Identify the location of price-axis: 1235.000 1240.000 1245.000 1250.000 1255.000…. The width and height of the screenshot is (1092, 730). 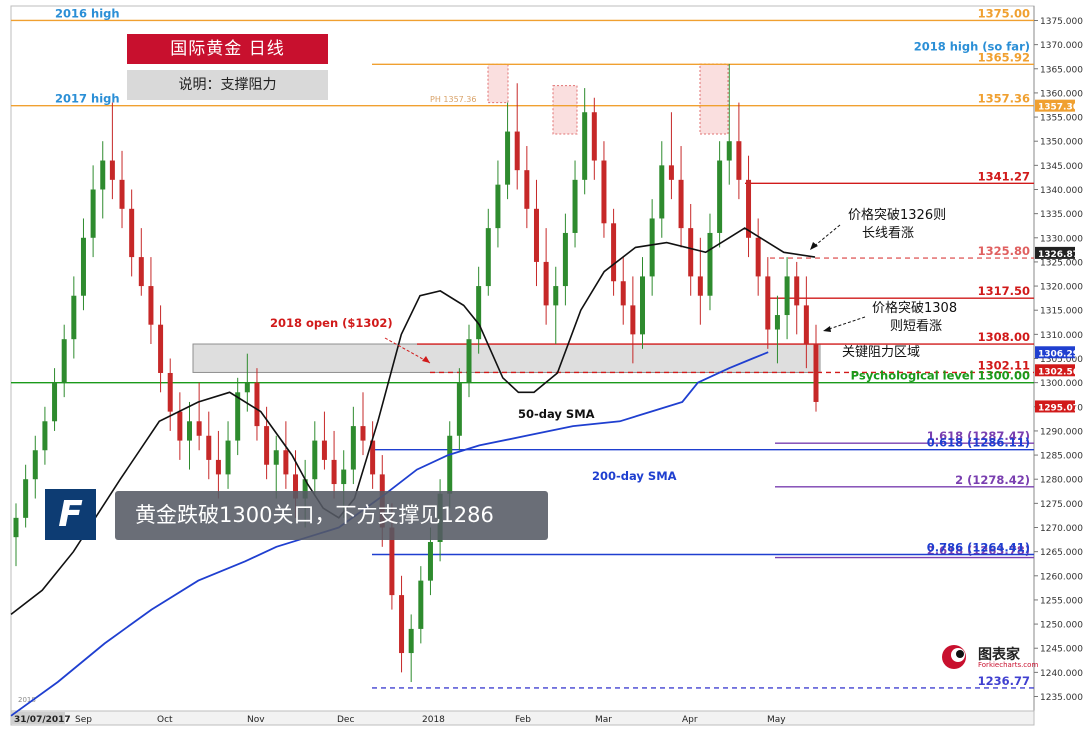
(1058, 358).